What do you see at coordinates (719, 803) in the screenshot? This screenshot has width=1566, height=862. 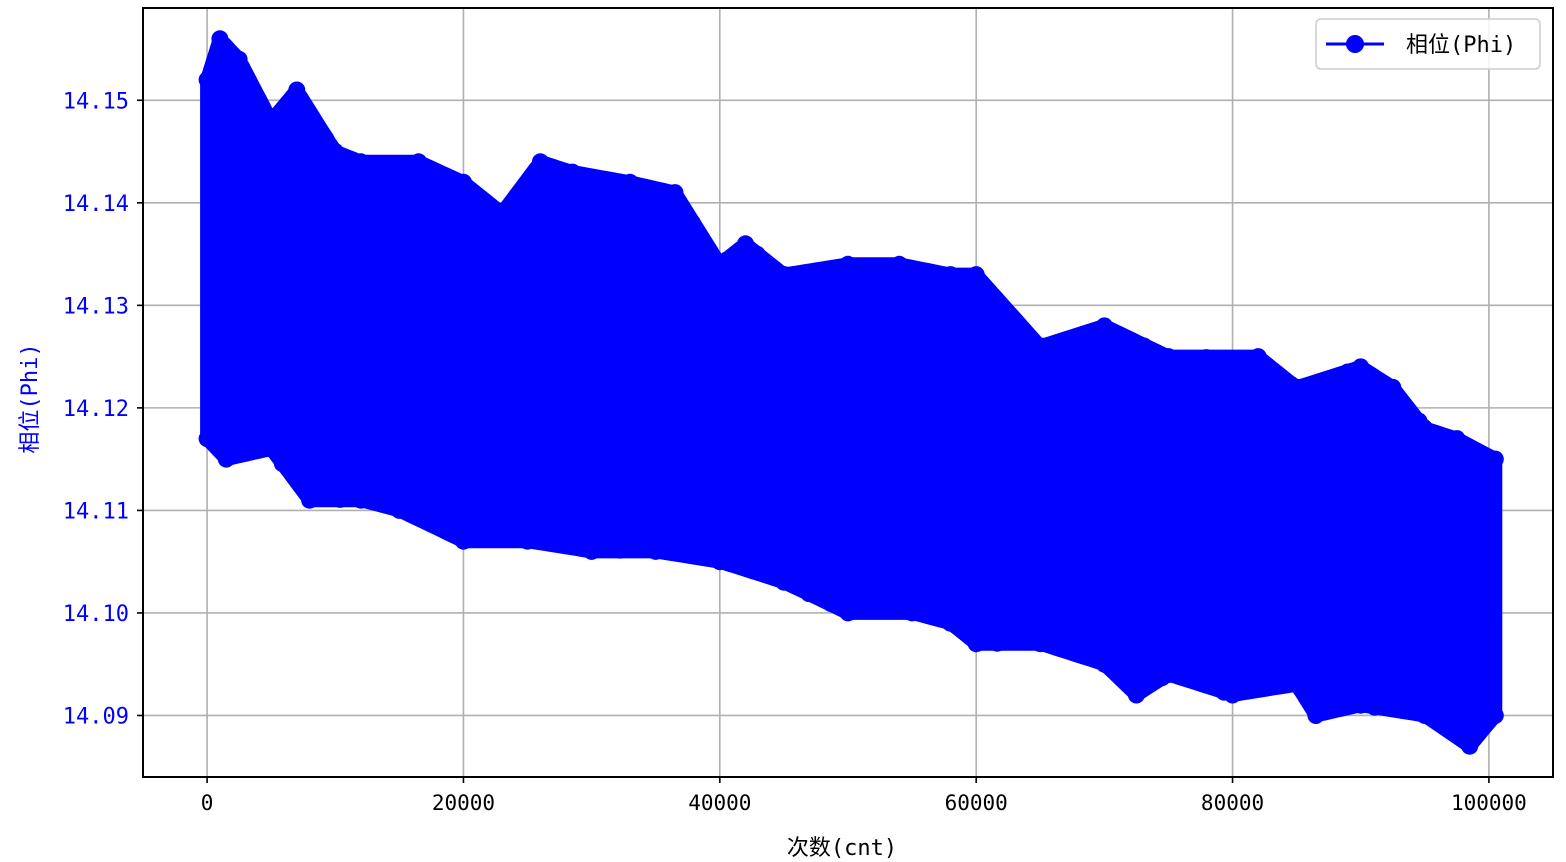 I see `x-tick-label: 40000` at bounding box center [719, 803].